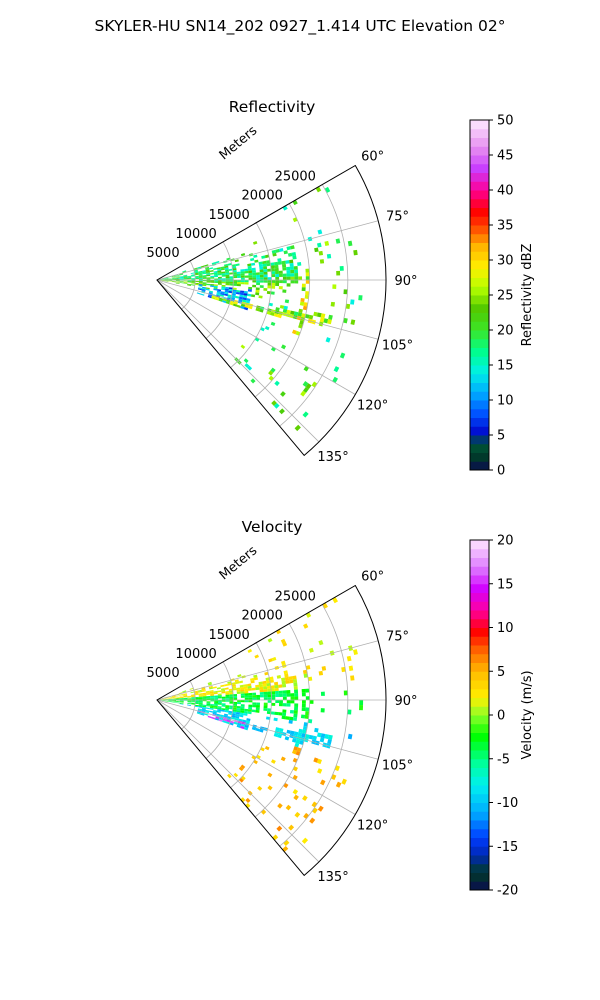  I want to click on angle-tick-label: 105°, so click(397, 765).